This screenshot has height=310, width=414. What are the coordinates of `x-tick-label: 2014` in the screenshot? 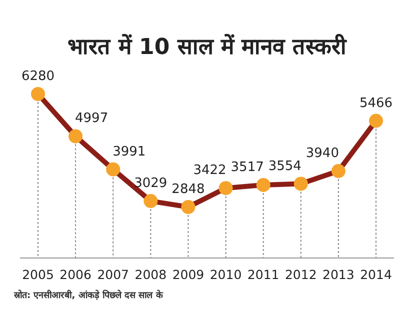 It's located at (376, 274).